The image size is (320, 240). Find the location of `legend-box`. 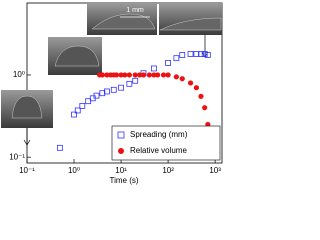

legend-box is located at coordinates (166, 143).